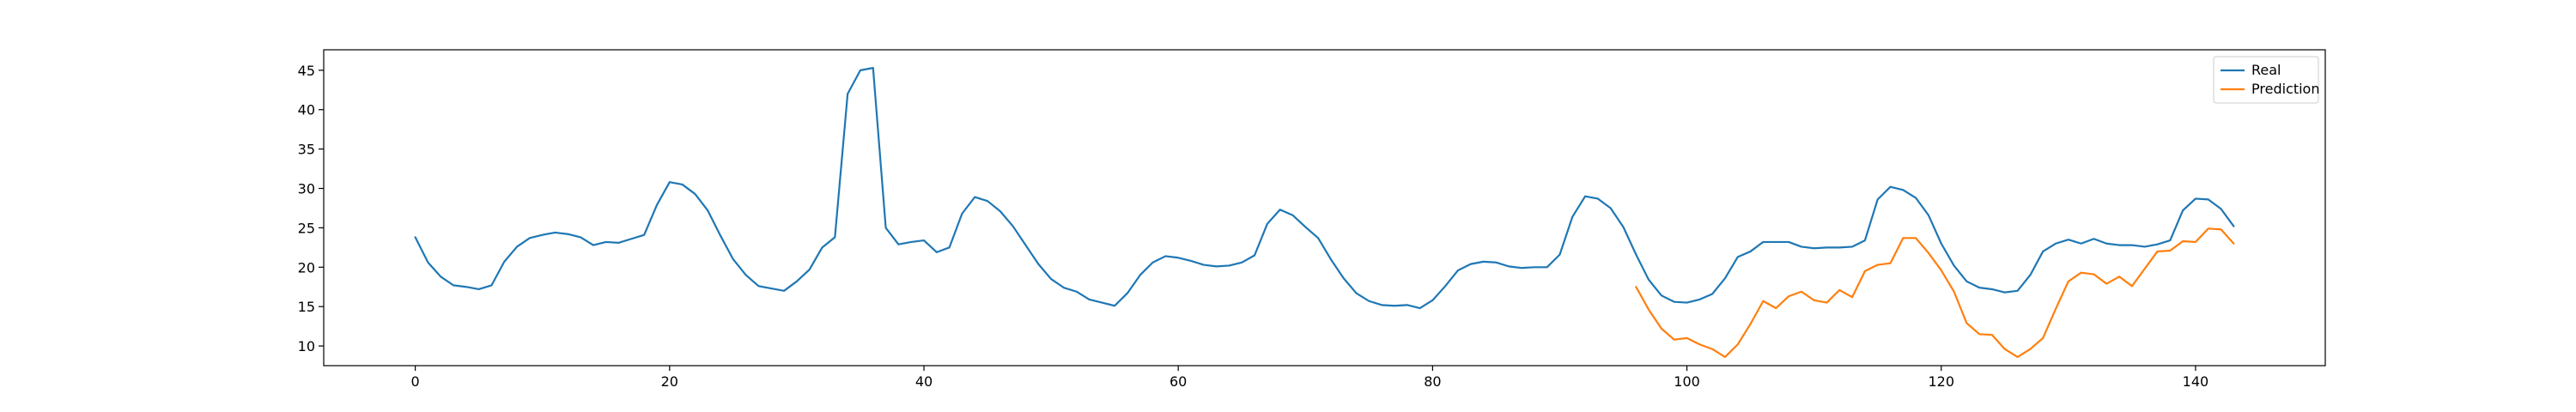  Describe the element at coordinates (415, 381) in the screenshot. I see `x-tick-label: 0` at that location.